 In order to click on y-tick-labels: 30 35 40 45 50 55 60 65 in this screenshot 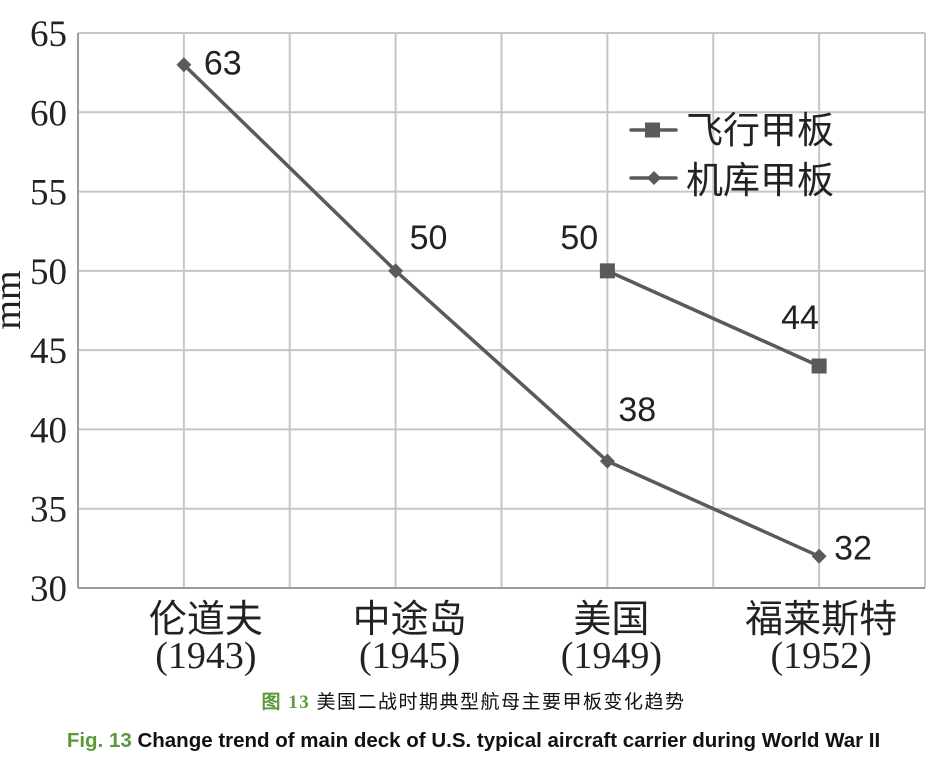, I will do `click(48, 312)`.